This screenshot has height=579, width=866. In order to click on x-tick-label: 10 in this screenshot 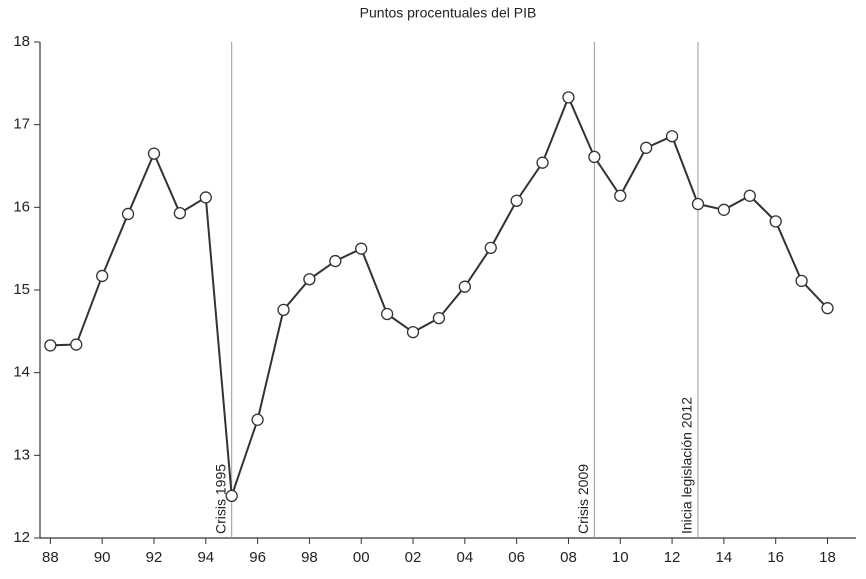, I will do `click(620, 557)`.